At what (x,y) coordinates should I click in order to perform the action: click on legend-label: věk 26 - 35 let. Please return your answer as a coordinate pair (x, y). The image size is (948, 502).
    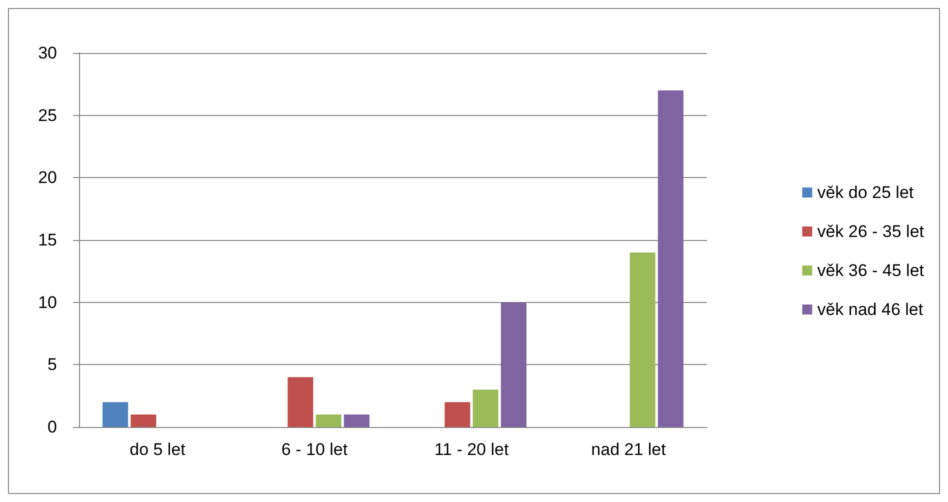
    Looking at the image, I should click on (870, 231).